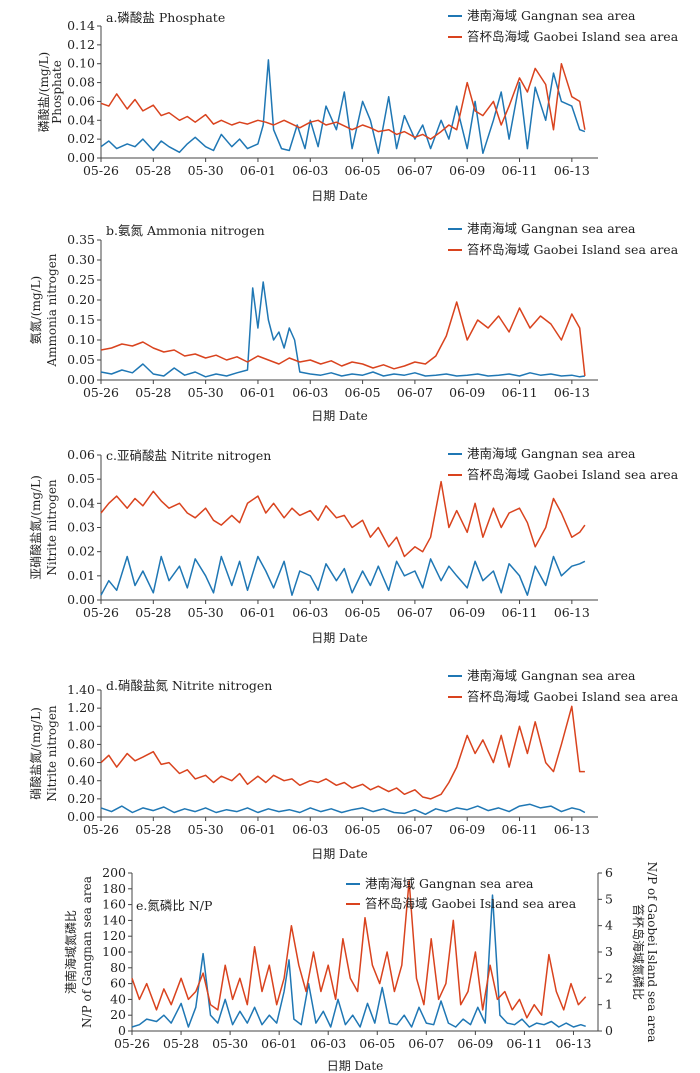 This screenshot has width=700, height=1073. What do you see at coordinates (279, 1043) in the screenshot?
I see `x-tick-label: 06-01` at bounding box center [279, 1043].